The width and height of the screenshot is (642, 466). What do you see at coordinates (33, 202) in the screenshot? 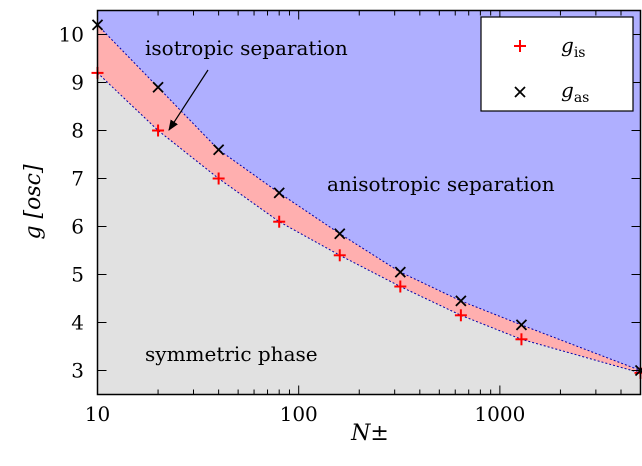
I see `y-axis-label: g [osc]` at bounding box center [33, 202].